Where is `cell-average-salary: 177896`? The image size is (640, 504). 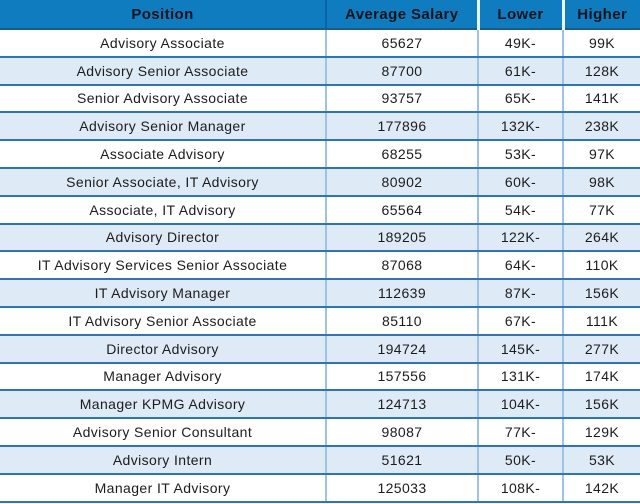 cell-average-salary: 177896 is located at coordinates (401, 127).